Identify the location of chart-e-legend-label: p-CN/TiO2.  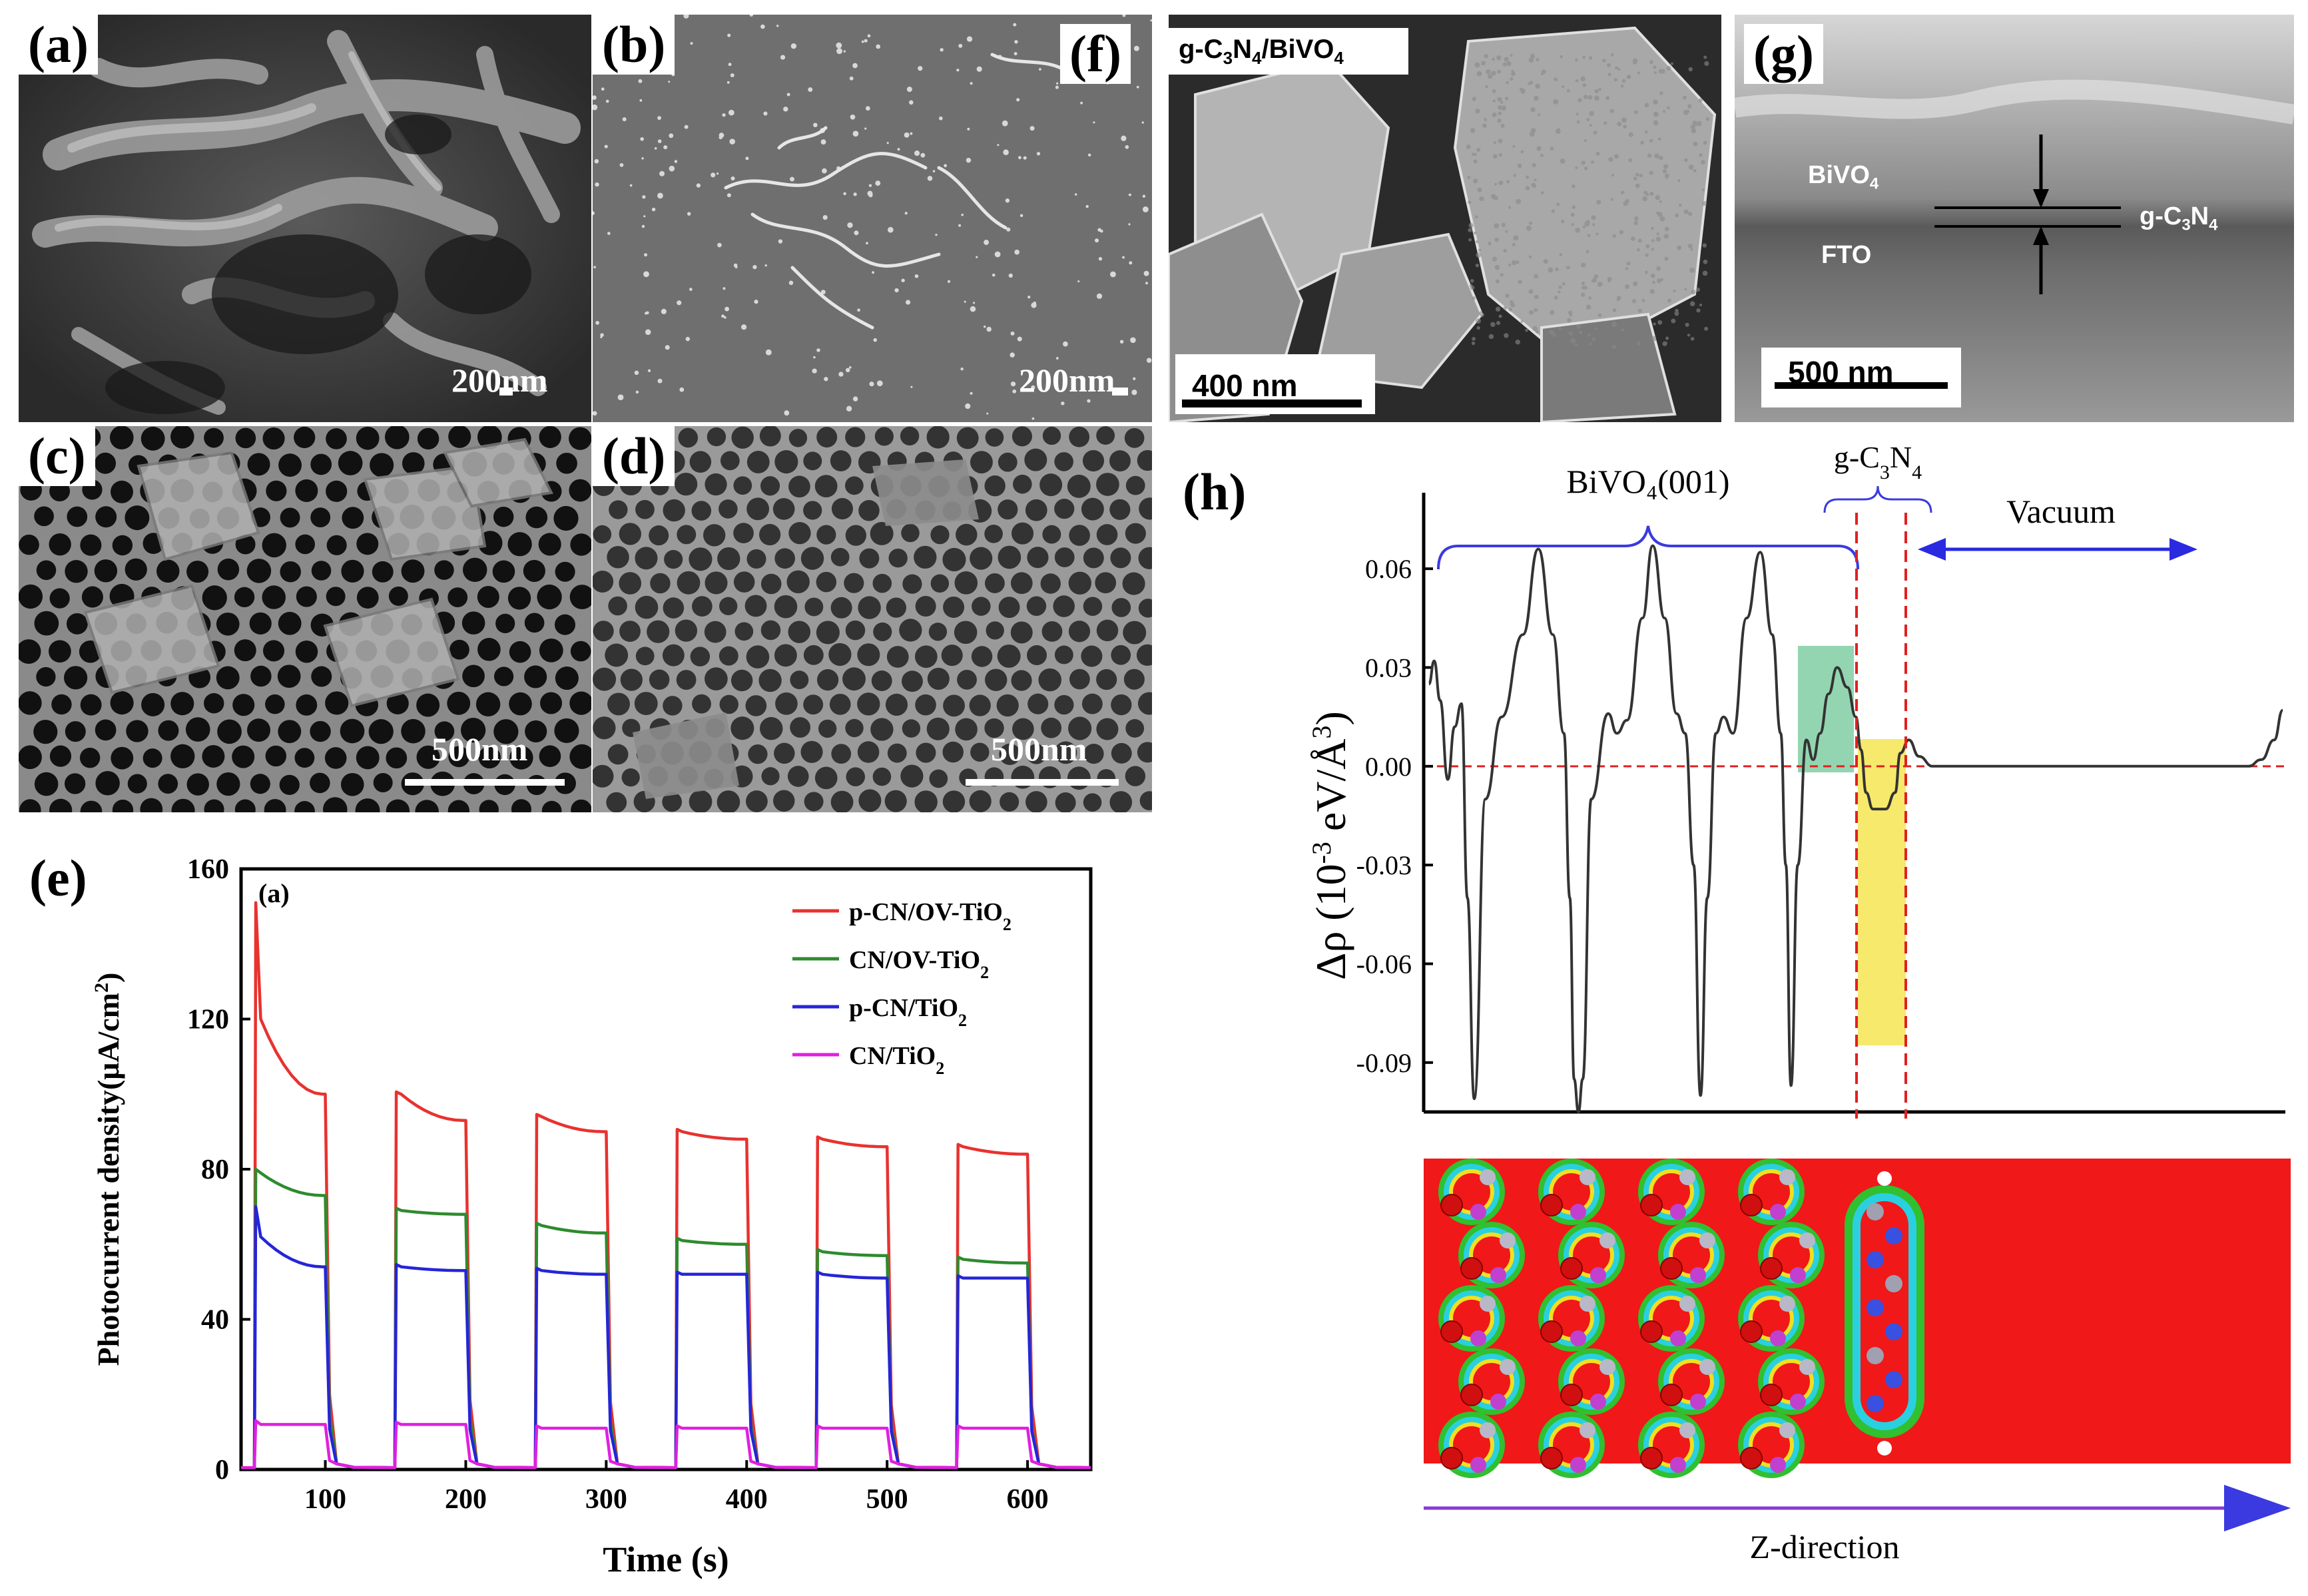
(908, 1012).